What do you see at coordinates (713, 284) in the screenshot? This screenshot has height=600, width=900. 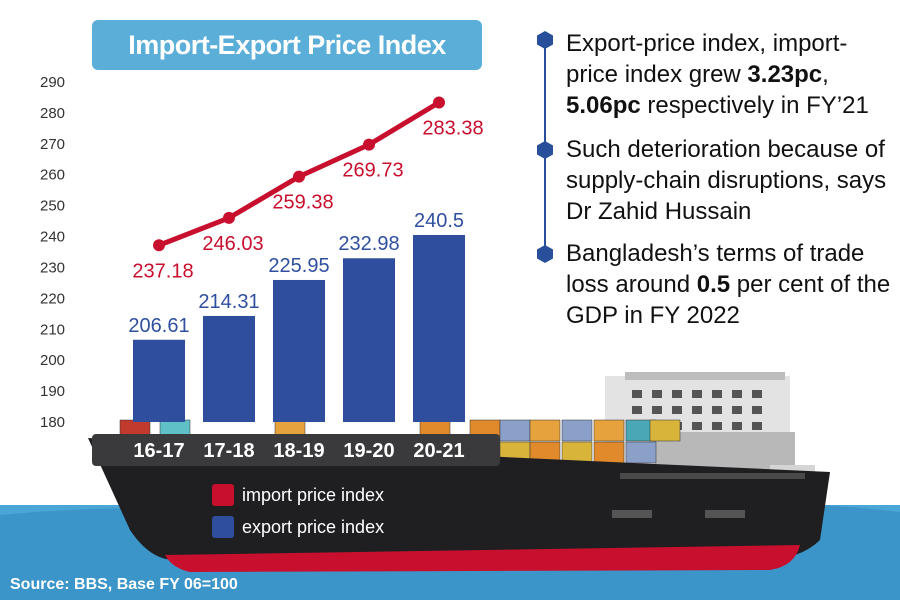 I see `bullet-3-highlight: 0.5` at bounding box center [713, 284].